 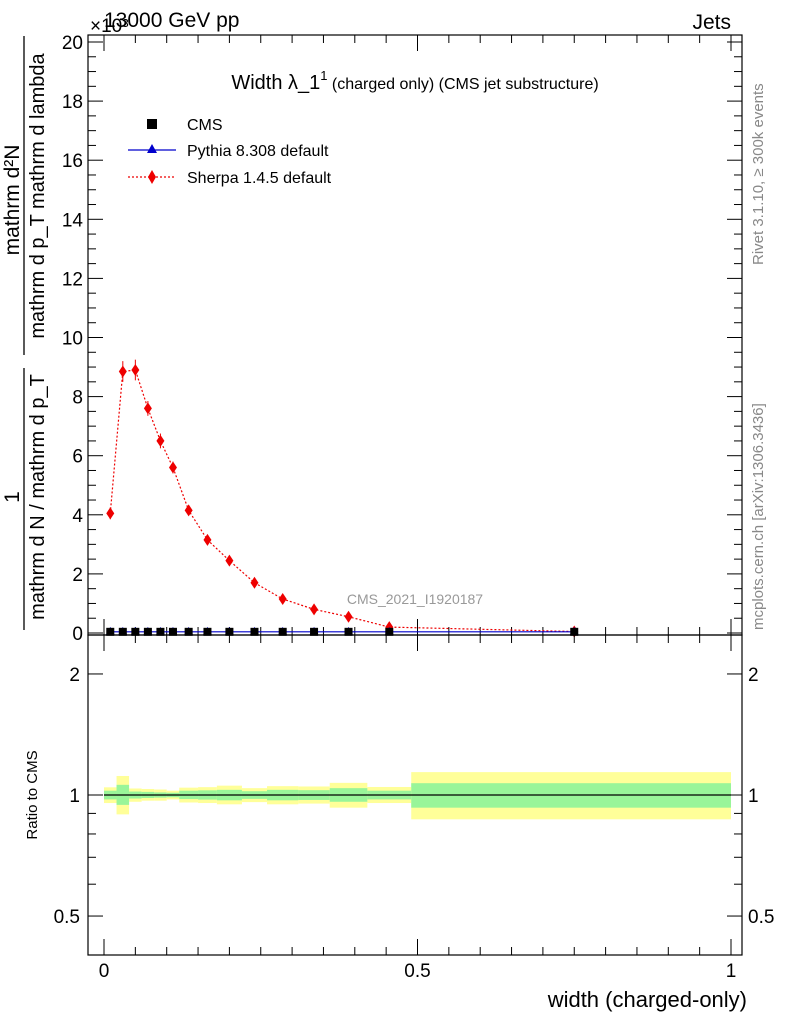 I want to click on x-tick-label: 1, so click(x=731, y=971).